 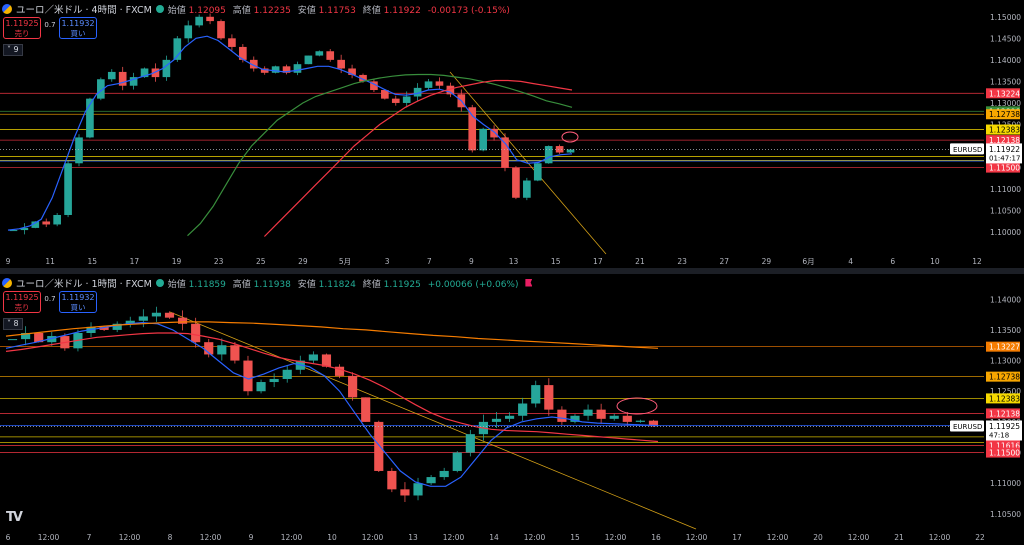 I want to click on chart-title: ユーロ／米ドル · 4時間 · FXCM, so click(x=84, y=10).